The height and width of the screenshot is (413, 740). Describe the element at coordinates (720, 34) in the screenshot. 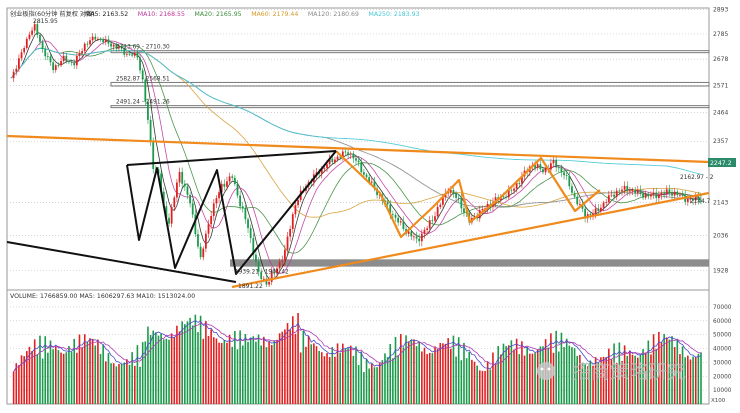

I see `y-tick-label: 2785` at that location.